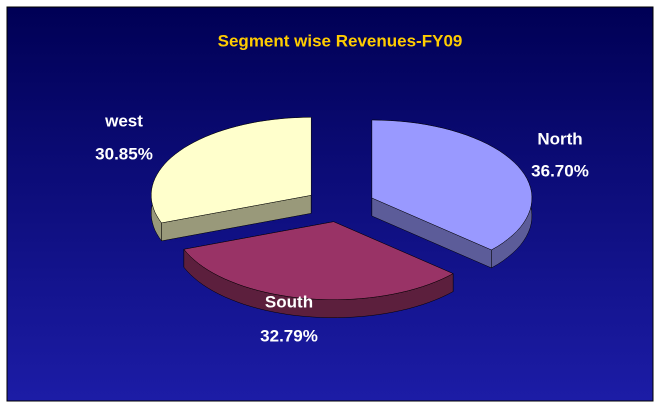 The image size is (660, 414). What do you see at coordinates (559, 138) in the screenshot?
I see `slice-category-label: North` at bounding box center [559, 138].